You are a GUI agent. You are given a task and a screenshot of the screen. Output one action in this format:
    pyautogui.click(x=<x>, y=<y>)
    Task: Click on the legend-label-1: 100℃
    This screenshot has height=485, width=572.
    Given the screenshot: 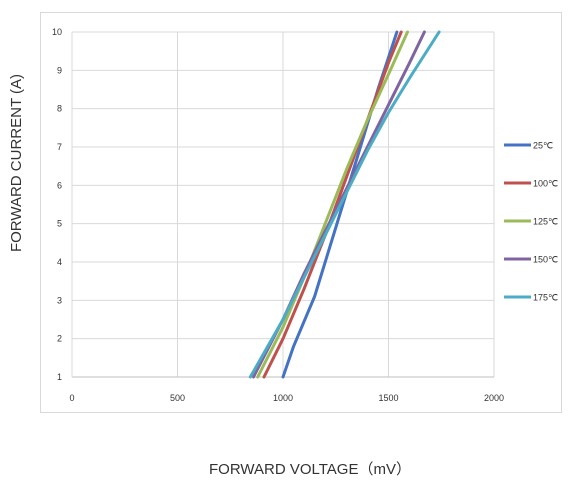 What is the action you would take?
    pyautogui.click(x=545, y=184)
    